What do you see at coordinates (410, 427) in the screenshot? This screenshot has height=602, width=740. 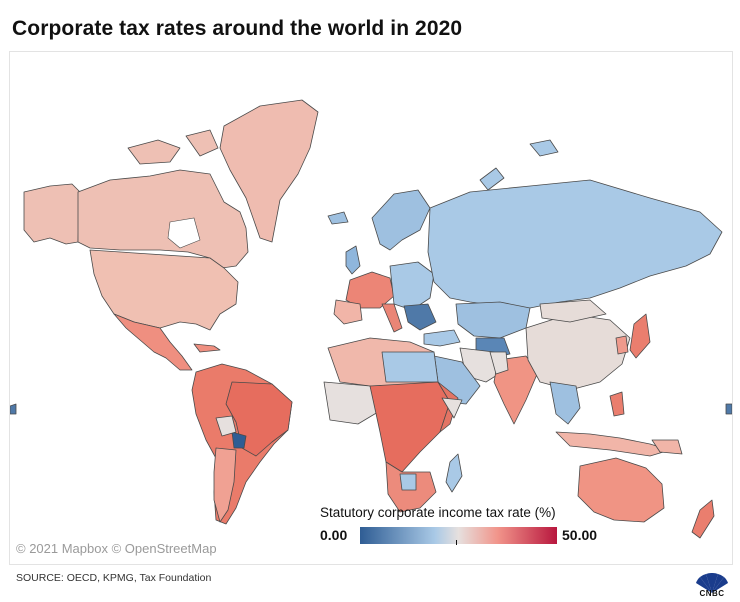 I see `region-central-africa` at bounding box center [410, 427].